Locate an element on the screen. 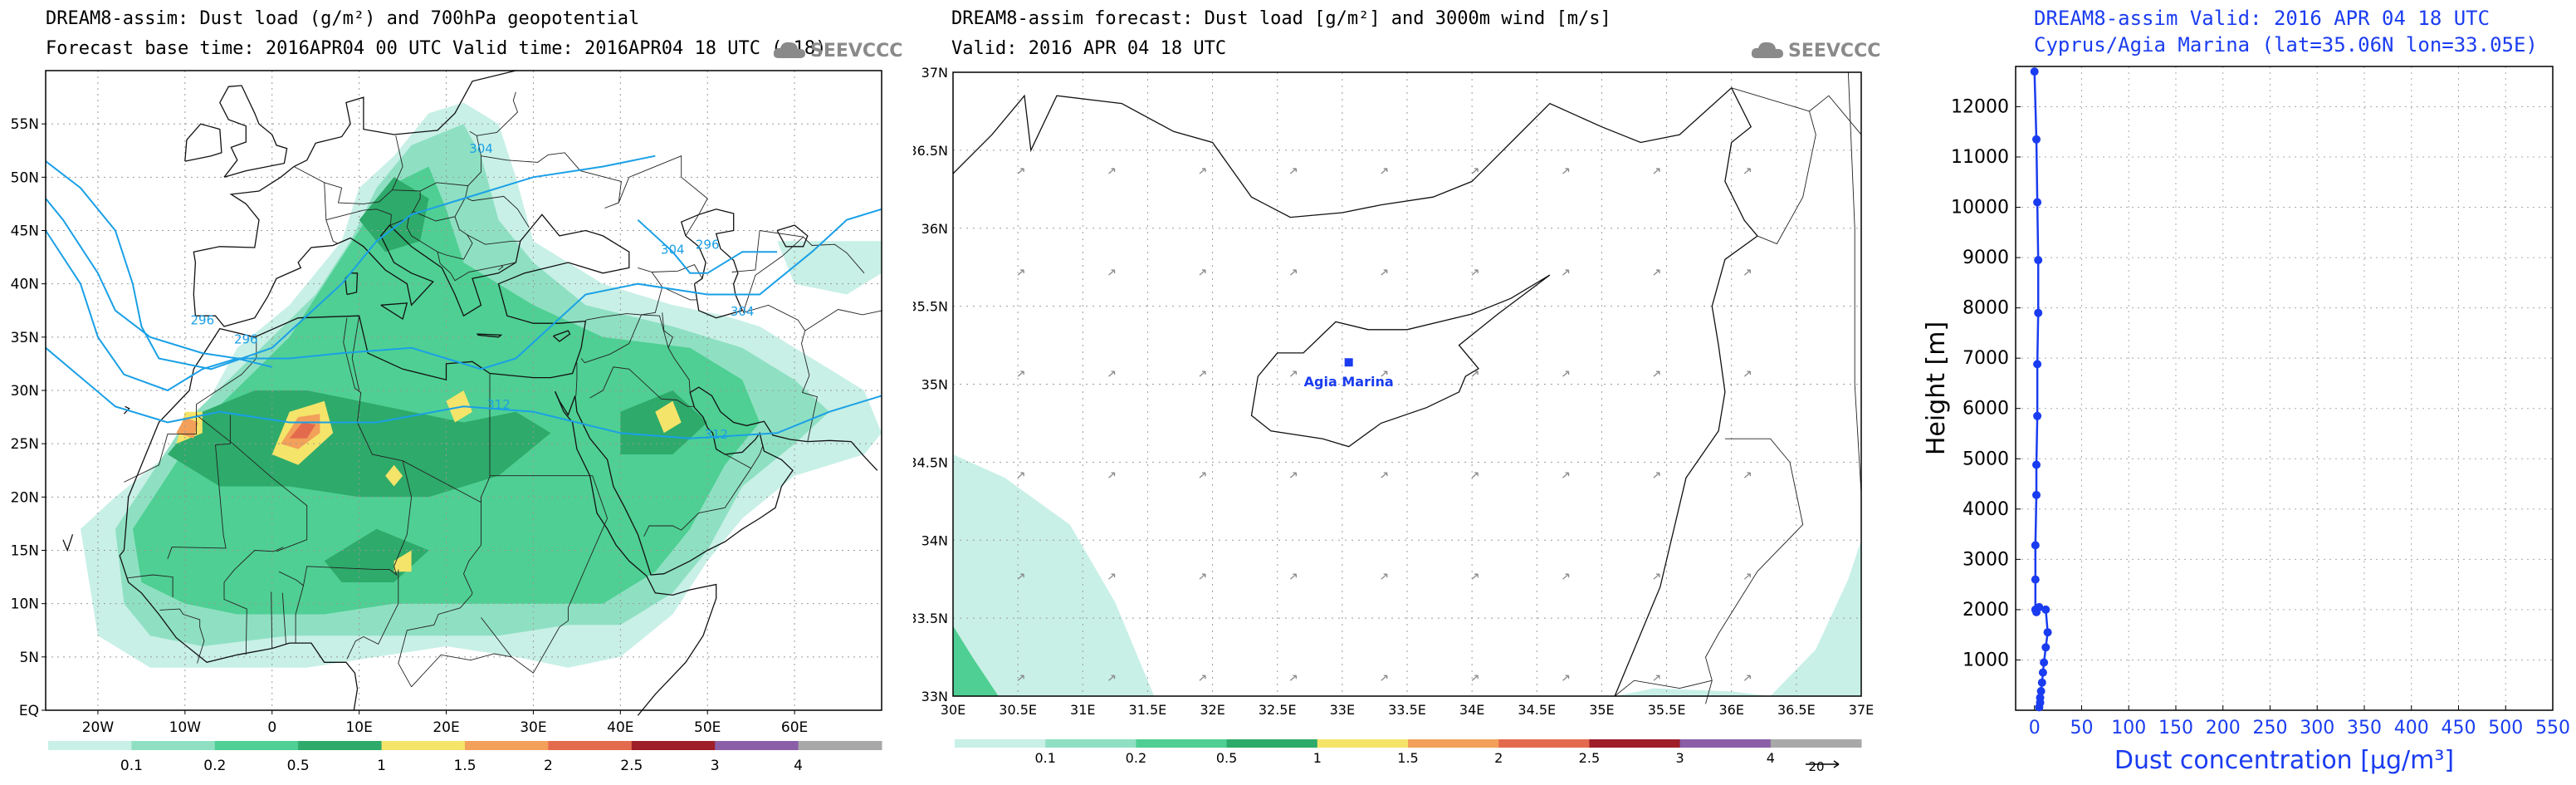 The height and width of the screenshot is (785, 2576). dust-shading-se is located at coordinates (1815, 618).